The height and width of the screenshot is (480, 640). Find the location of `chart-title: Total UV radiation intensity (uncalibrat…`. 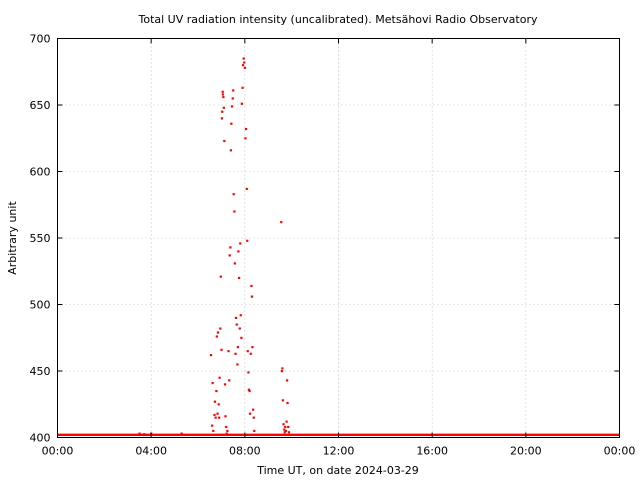

chart-title: Total UV radiation intensity (uncalibrat… is located at coordinates (338, 19).